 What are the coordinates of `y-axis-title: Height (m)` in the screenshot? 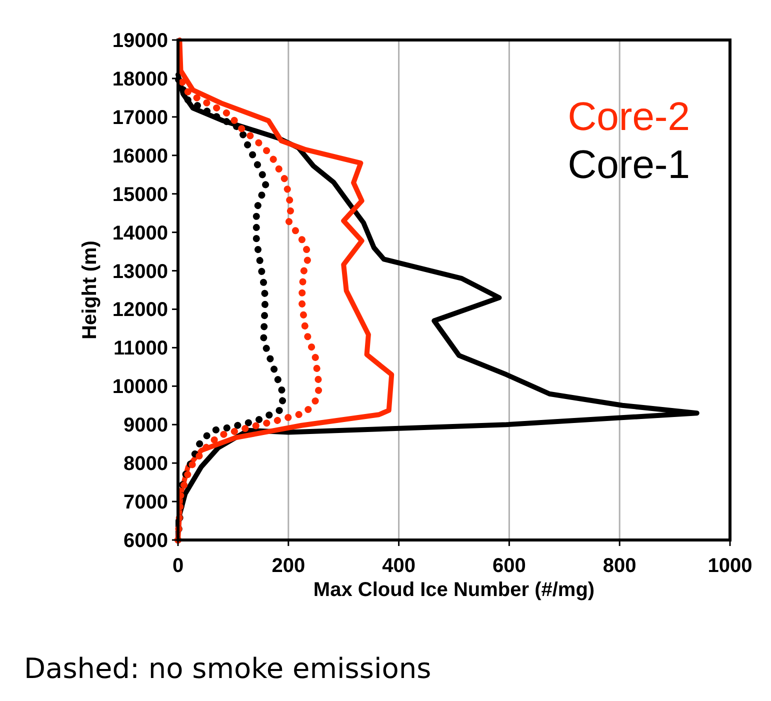 It's located at (90, 290).